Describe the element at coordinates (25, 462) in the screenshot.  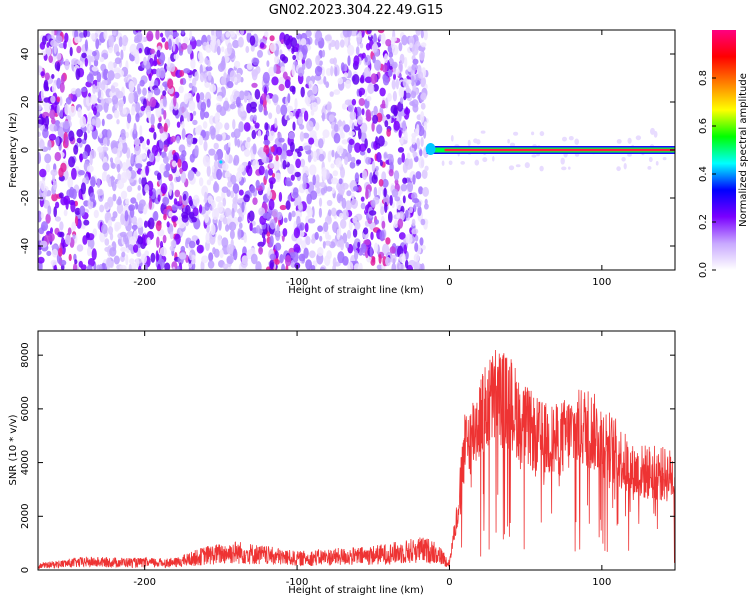
I see `y-tick-label: 4000` at that location.